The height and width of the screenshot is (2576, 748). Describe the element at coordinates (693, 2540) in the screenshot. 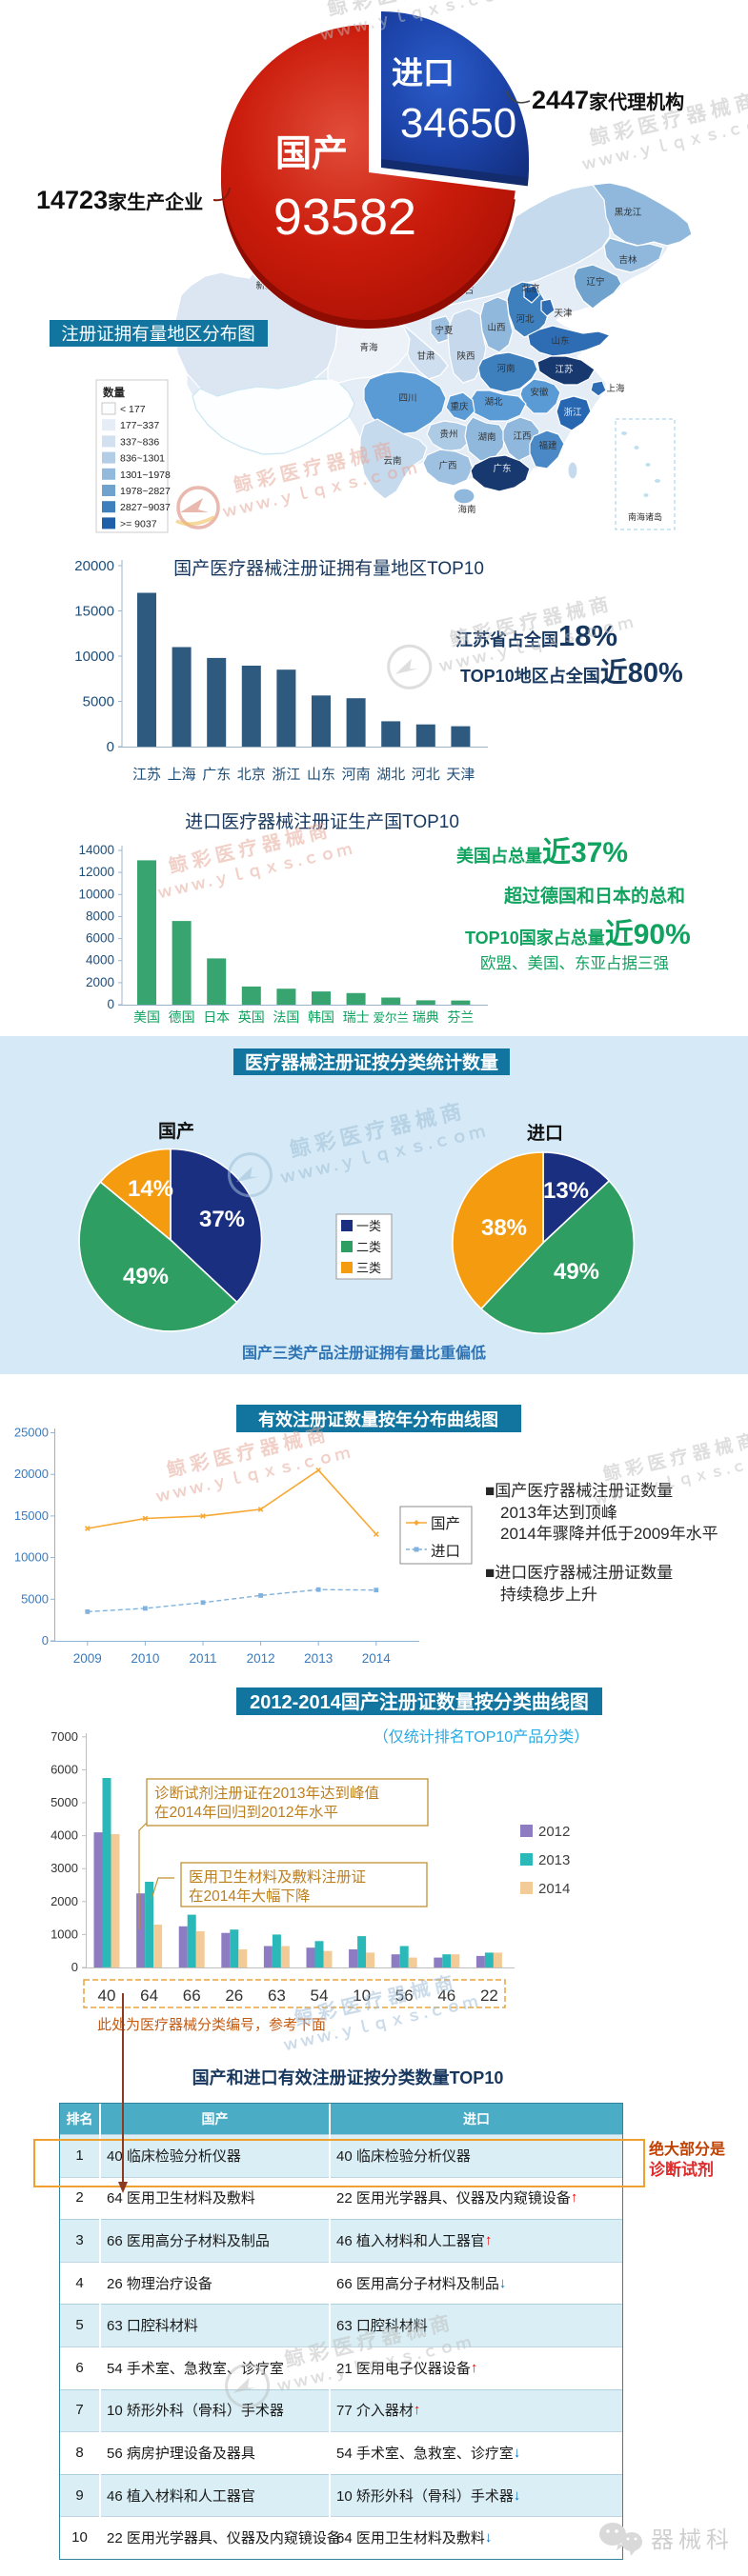

I see `svg-text: 器械科` at that location.